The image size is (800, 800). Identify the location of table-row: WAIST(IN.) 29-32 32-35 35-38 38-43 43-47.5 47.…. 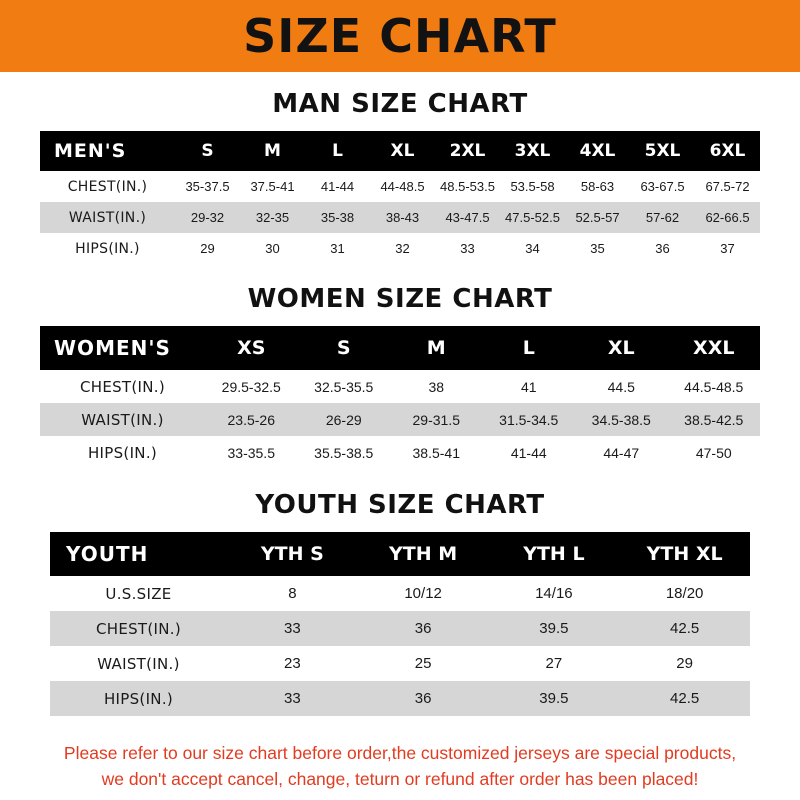
(400, 217).